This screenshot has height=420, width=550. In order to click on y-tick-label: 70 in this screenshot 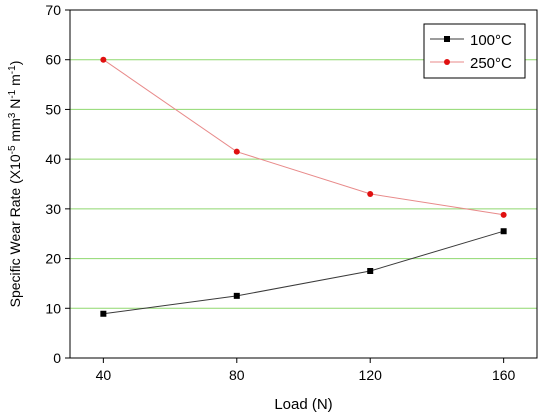, I will do `click(53, 10)`.